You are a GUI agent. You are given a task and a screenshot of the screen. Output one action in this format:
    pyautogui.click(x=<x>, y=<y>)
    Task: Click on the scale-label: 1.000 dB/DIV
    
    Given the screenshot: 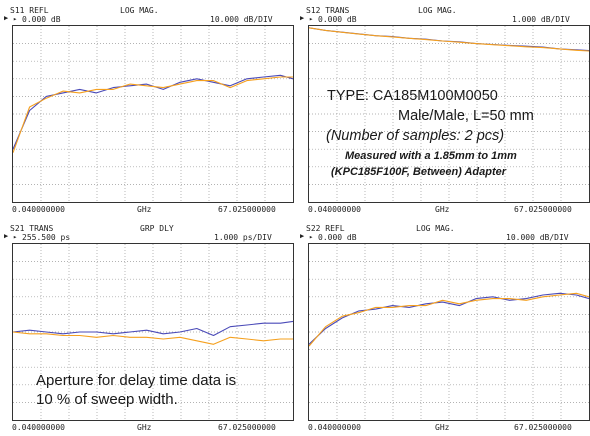 What is the action you would take?
    pyautogui.click(x=541, y=19)
    